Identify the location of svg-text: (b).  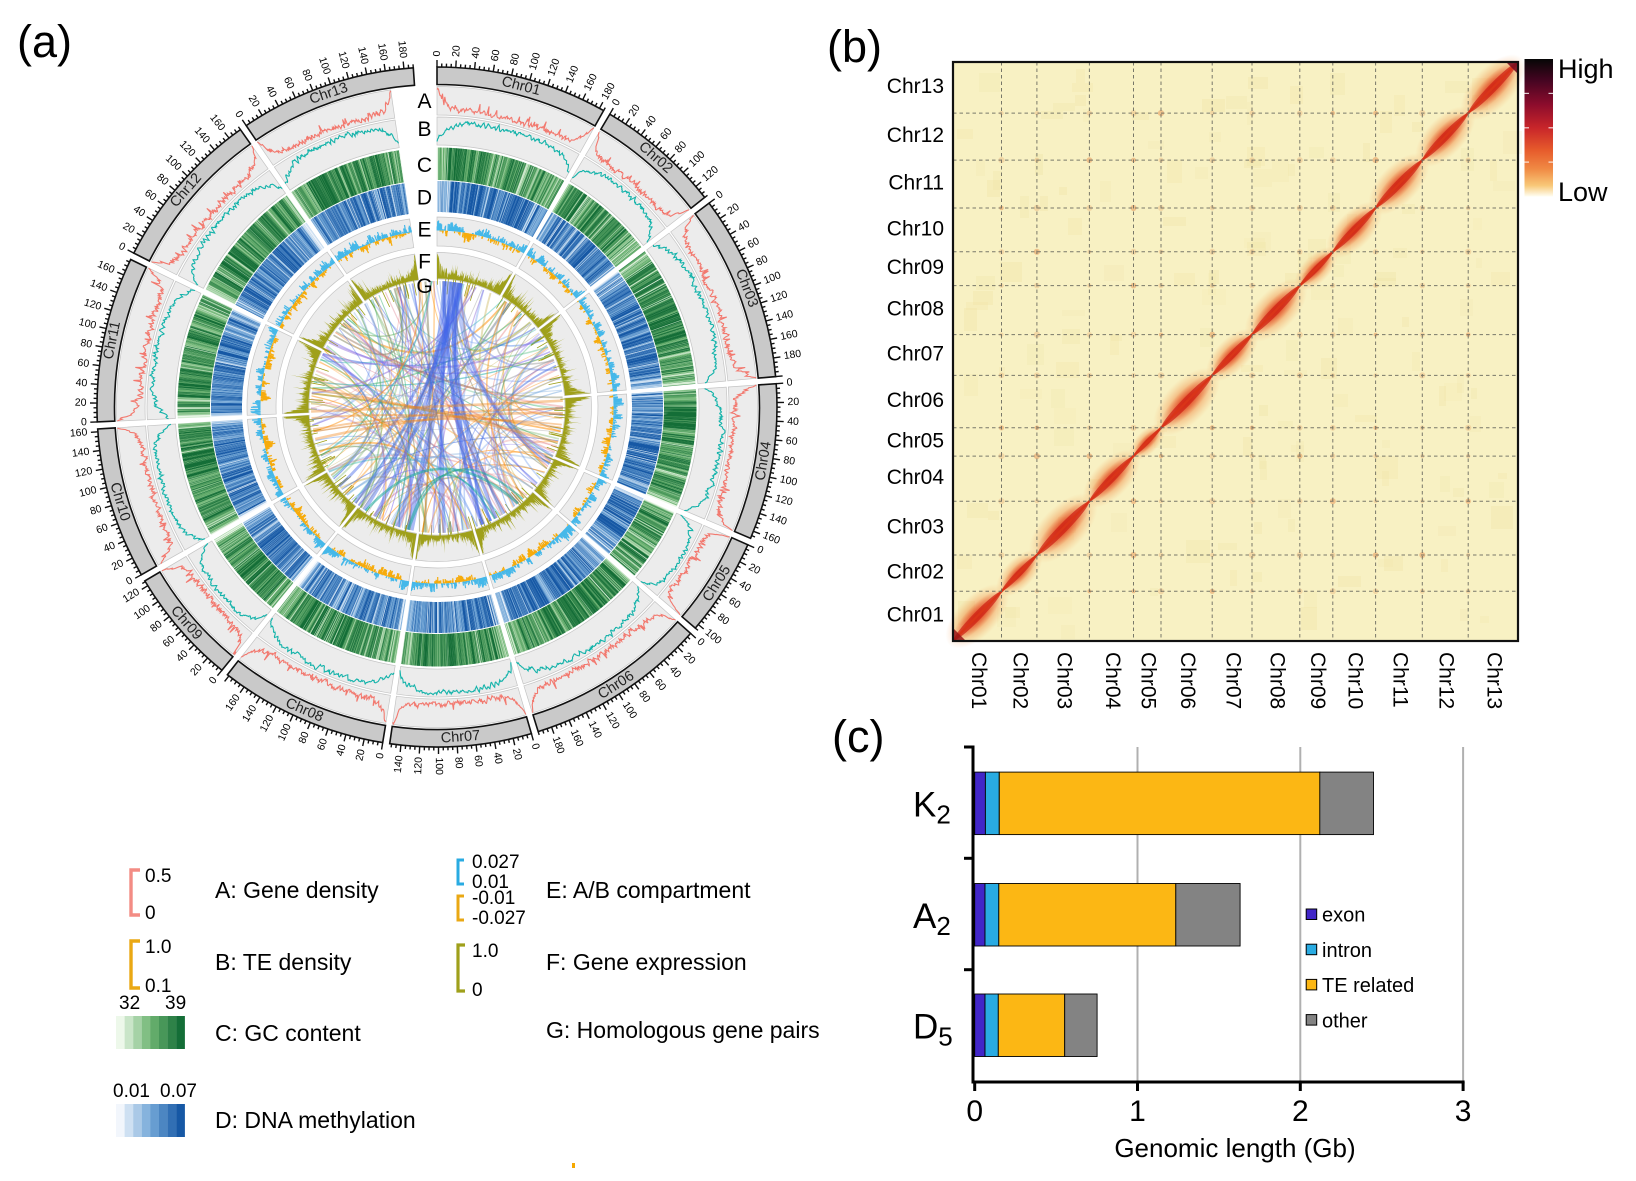
(854, 46).